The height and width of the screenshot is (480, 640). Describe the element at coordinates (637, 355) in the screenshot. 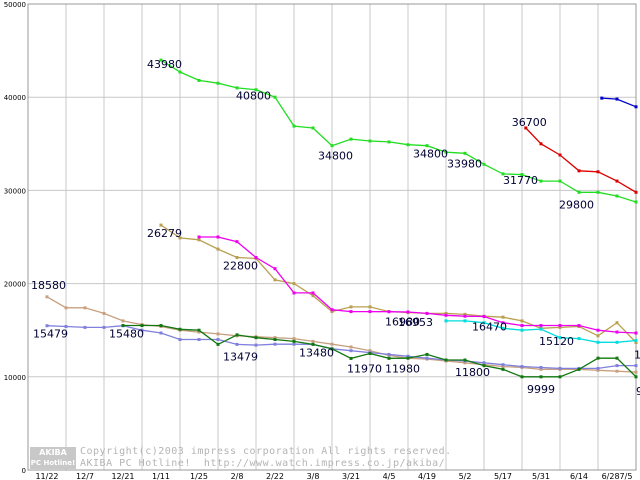

I see `data-label: 13680` at that location.